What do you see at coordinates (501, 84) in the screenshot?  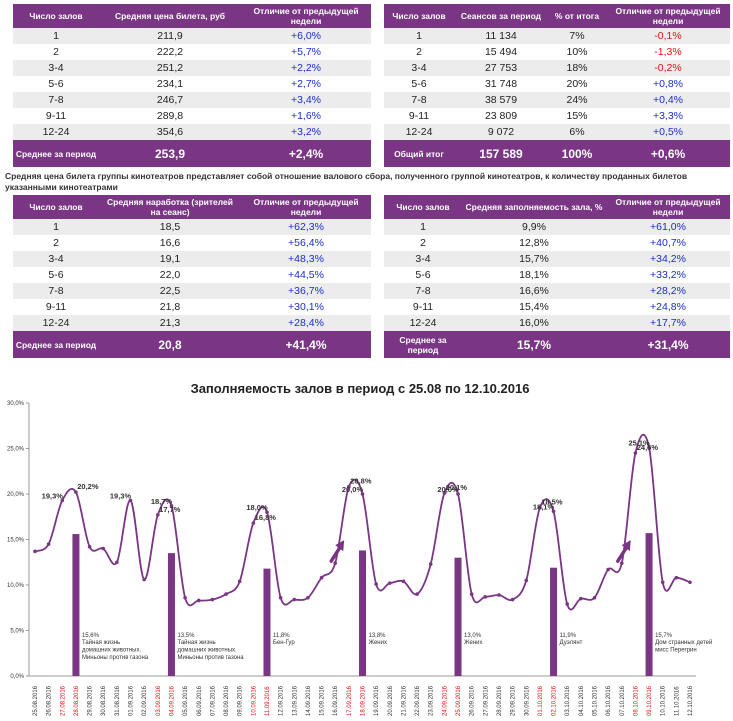 I see `cell-value: 31 748` at bounding box center [501, 84].